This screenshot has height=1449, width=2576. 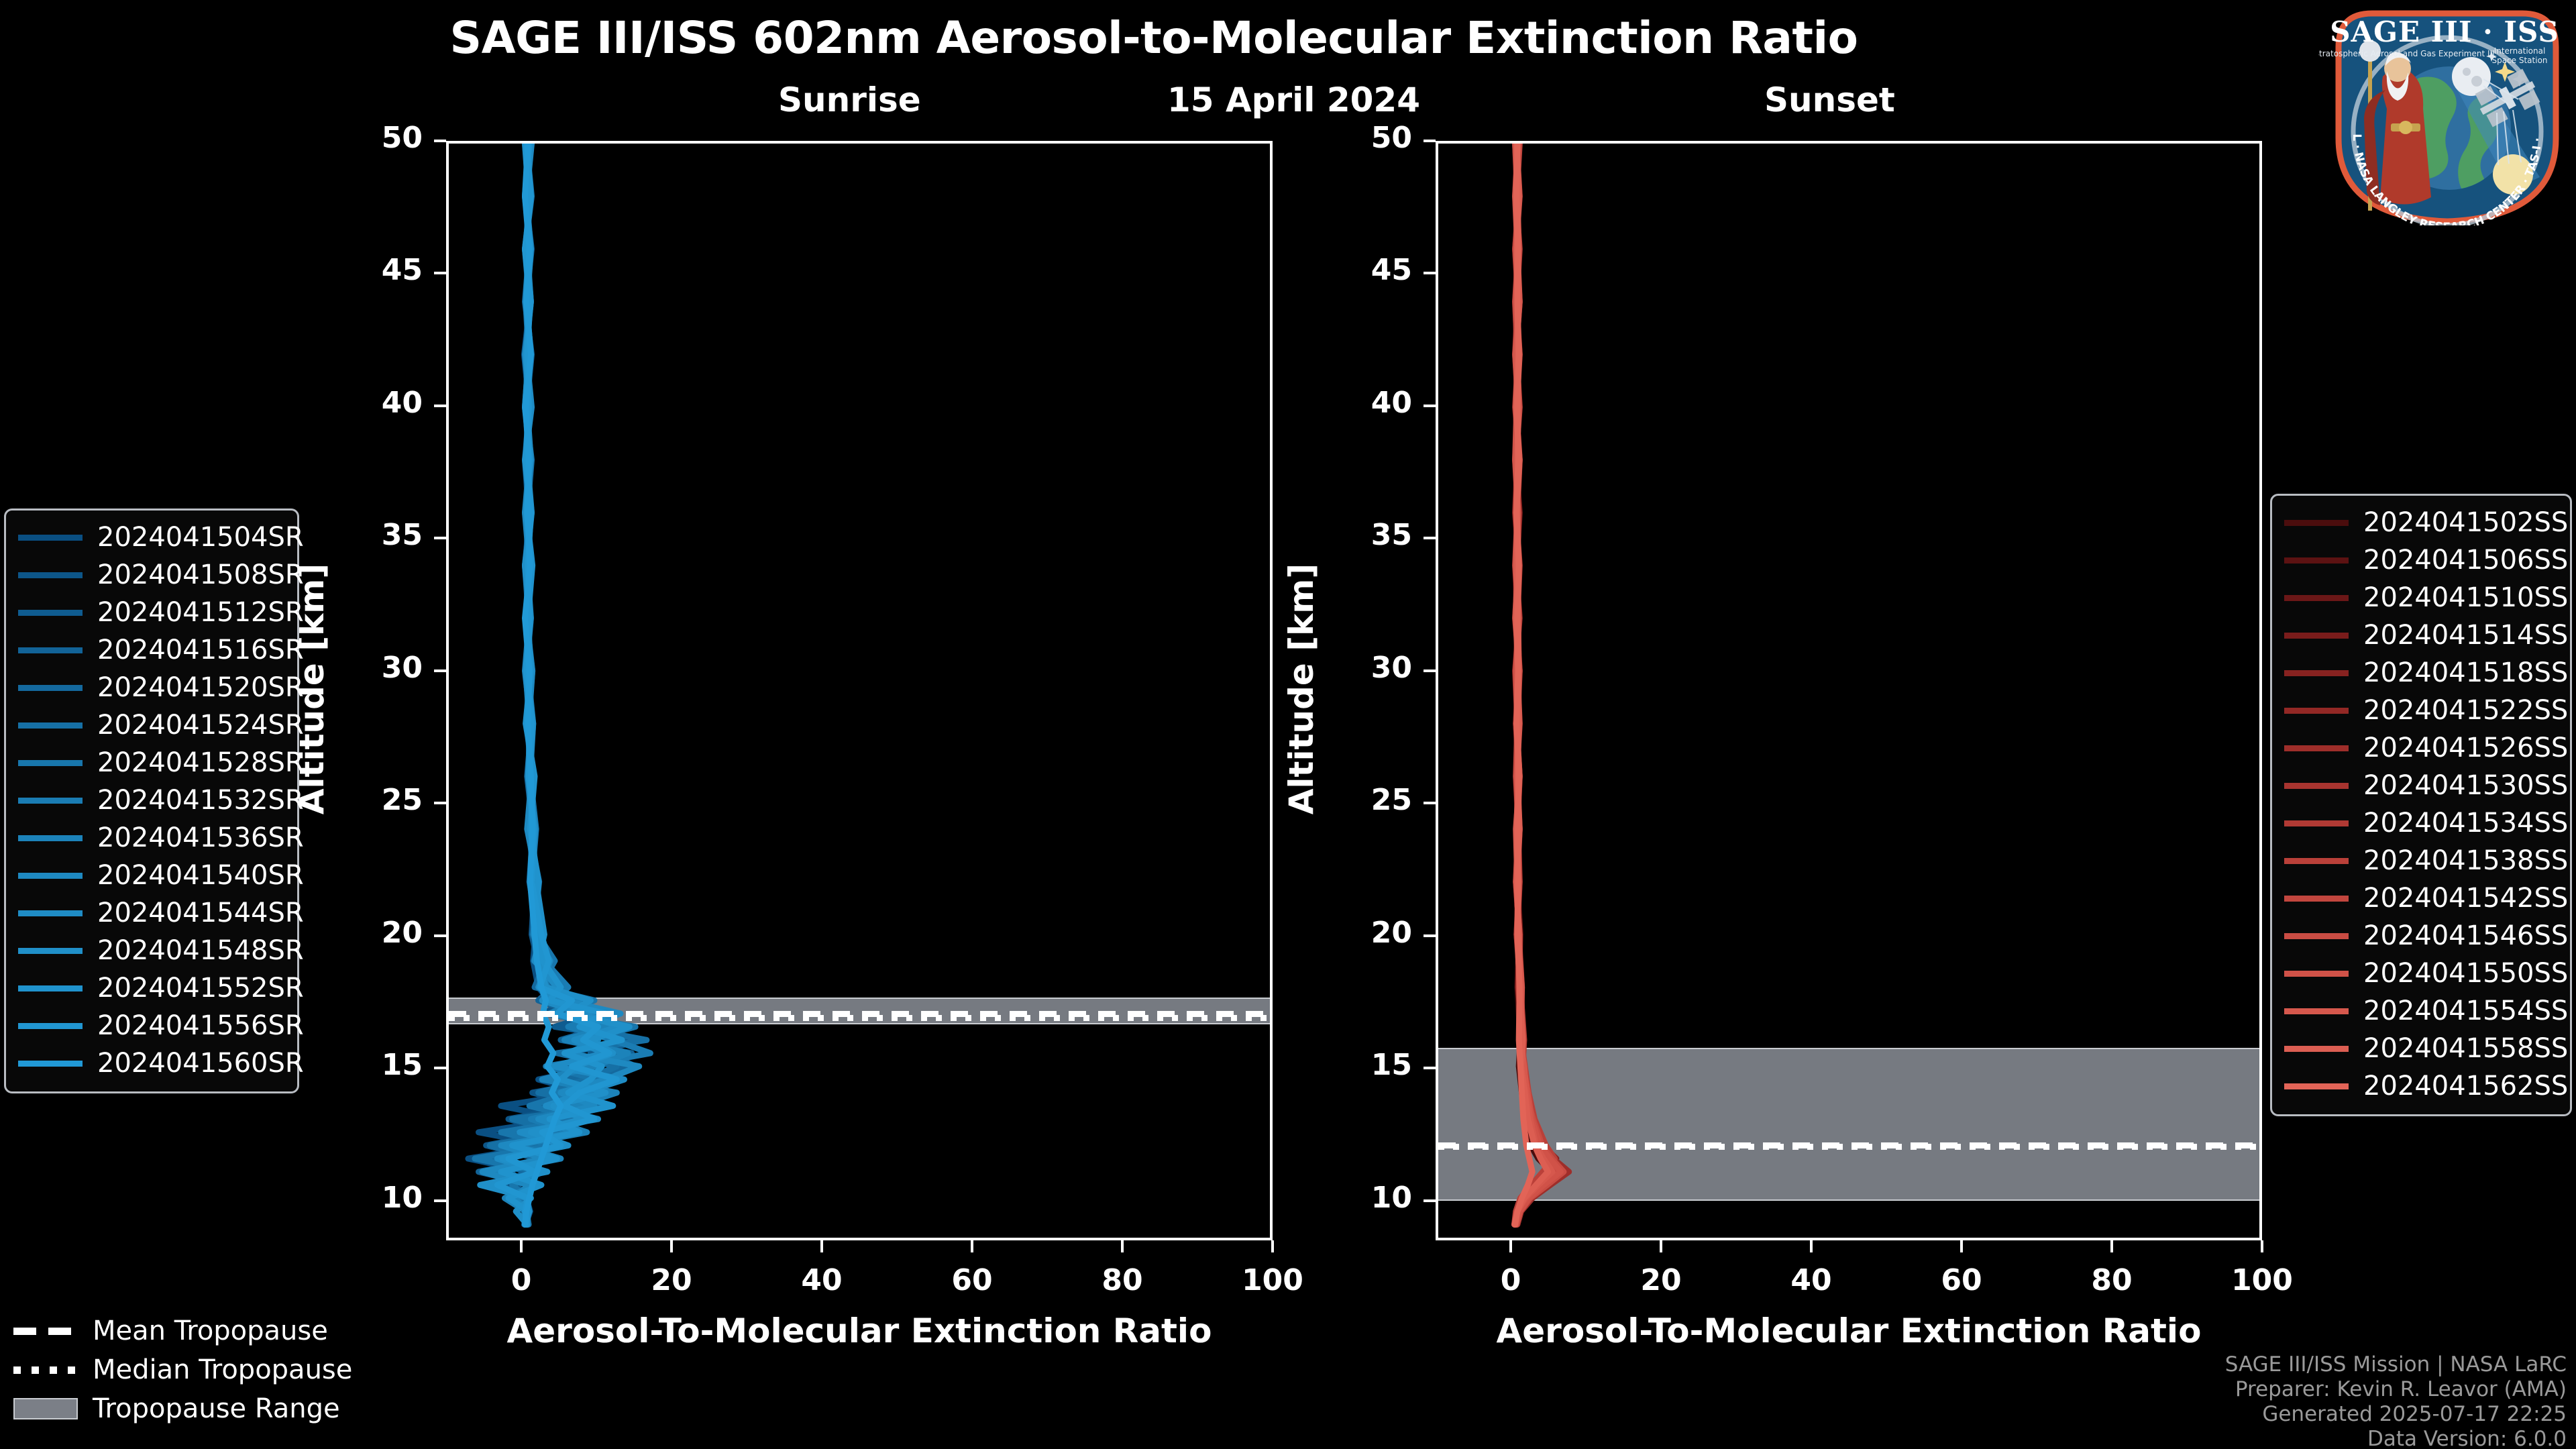 I want to click on legend-sunrise-item: 2024041532SR, so click(x=161, y=800).